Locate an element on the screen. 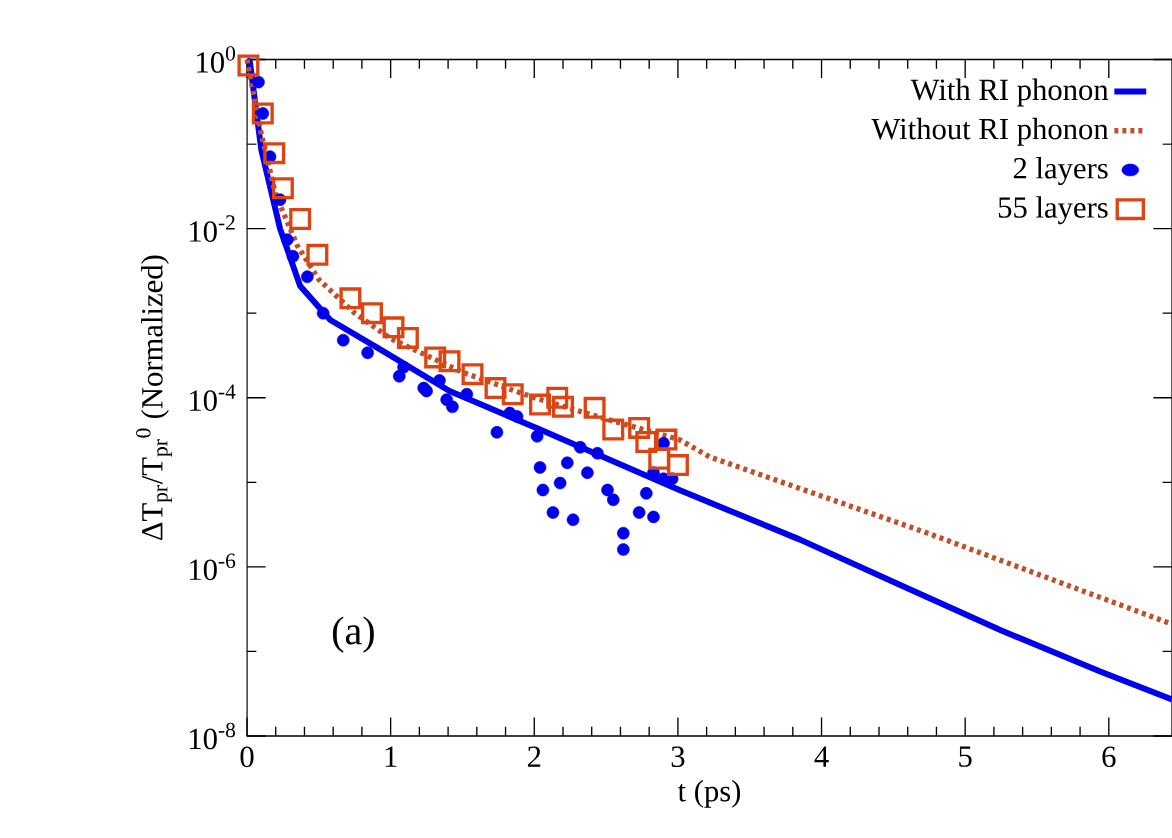  x-tick-label: 4 is located at coordinates (821, 756).